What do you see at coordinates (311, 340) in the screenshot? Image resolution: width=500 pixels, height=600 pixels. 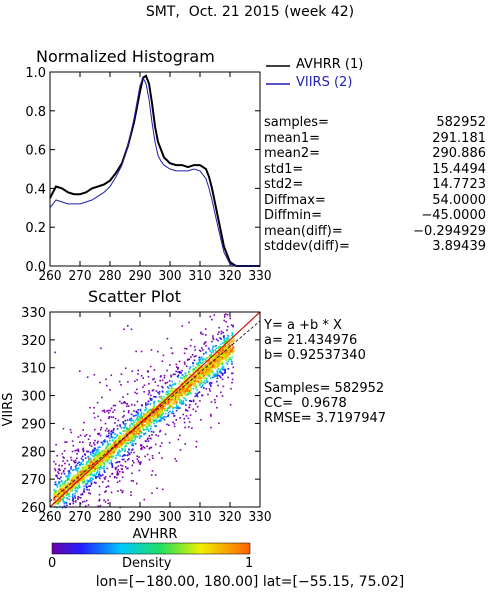 I see `fit-a: a= 21.434976` at bounding box center [311, 340].